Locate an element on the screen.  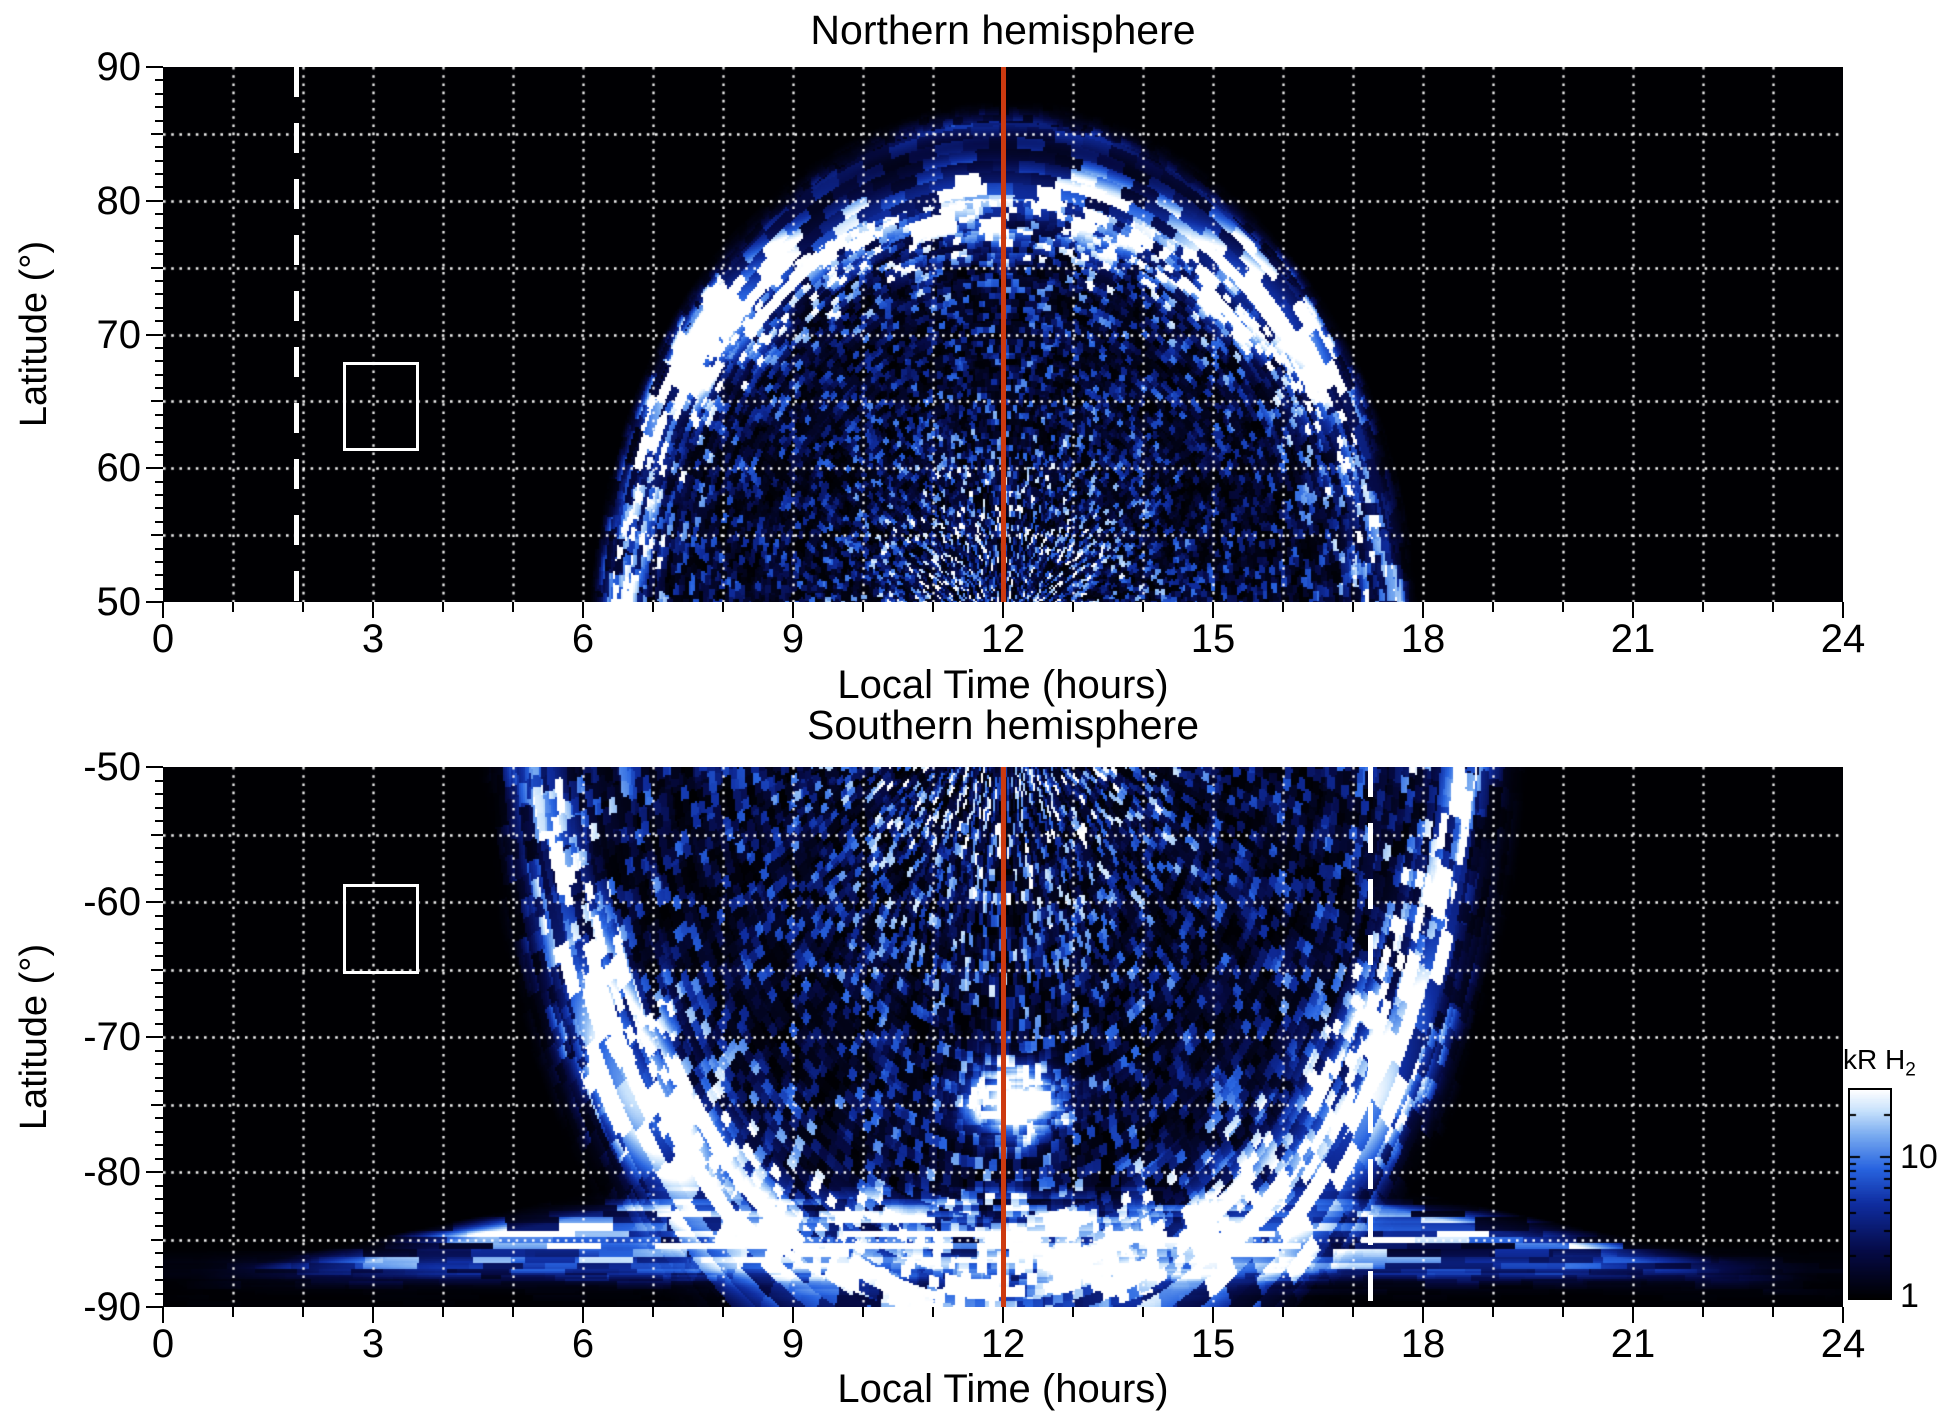
north-x-axis-label: Local Time (hours) is located at coordinates (1003, 685).